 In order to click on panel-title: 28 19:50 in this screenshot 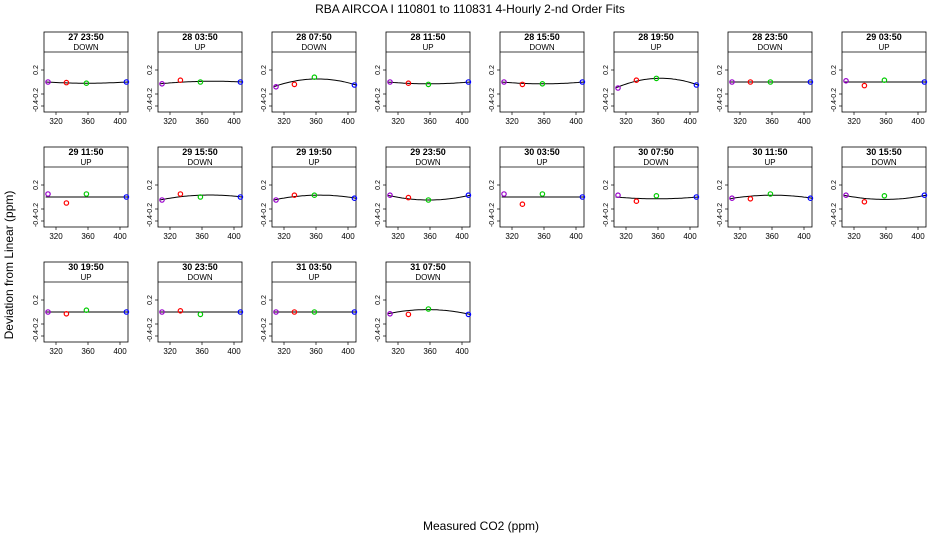, I will do `click(656, 37)`.